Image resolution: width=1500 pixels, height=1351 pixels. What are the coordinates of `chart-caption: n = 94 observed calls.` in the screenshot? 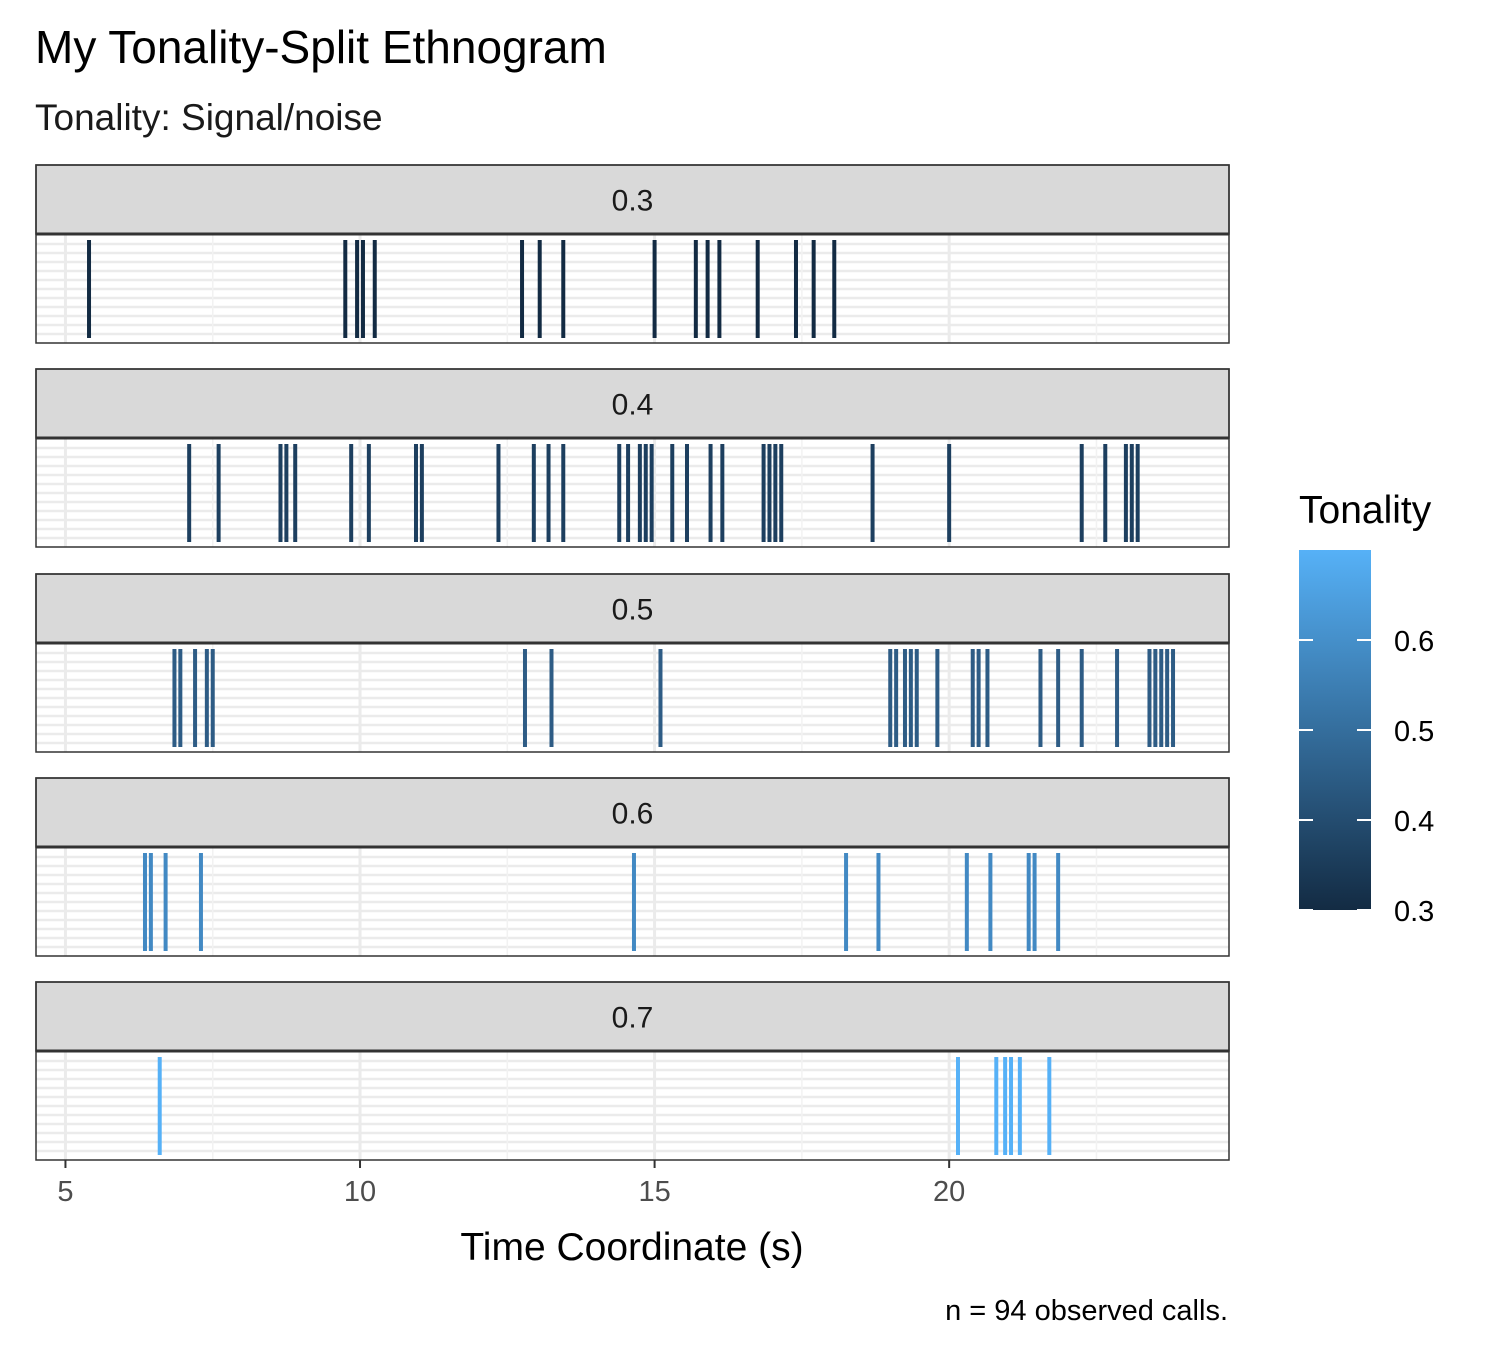 It's located at (1086, 1311).